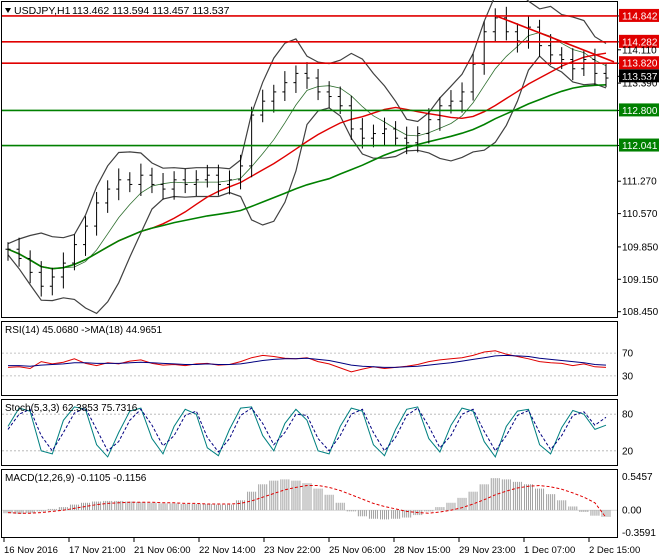 The image size is (660, 560). What do you see at coordinates (357, 550) in the screenshot?
I see `time-axis-label: 25 Nov 06:00` at bounding box center [357, 550].